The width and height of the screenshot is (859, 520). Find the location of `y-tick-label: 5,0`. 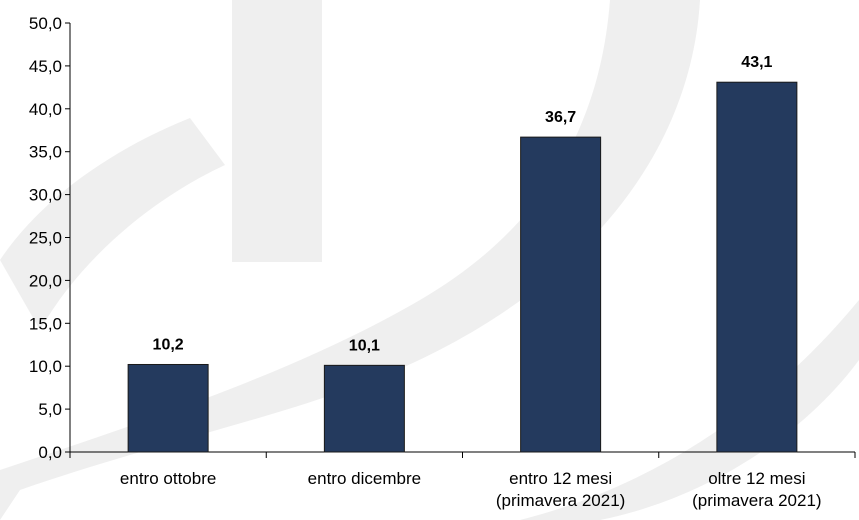

y-tick-label: 5,0 is located at coordinates (50, 409).